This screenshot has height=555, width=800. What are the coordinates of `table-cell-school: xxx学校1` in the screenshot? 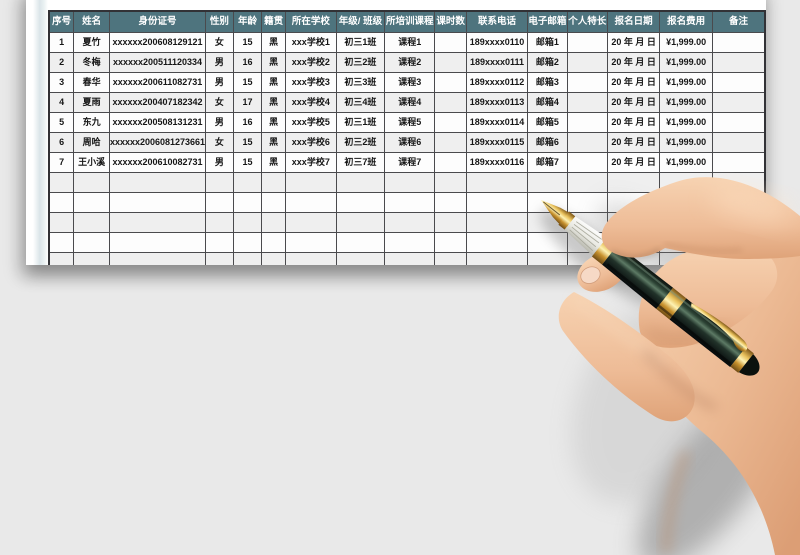 It's located at (311, 42).